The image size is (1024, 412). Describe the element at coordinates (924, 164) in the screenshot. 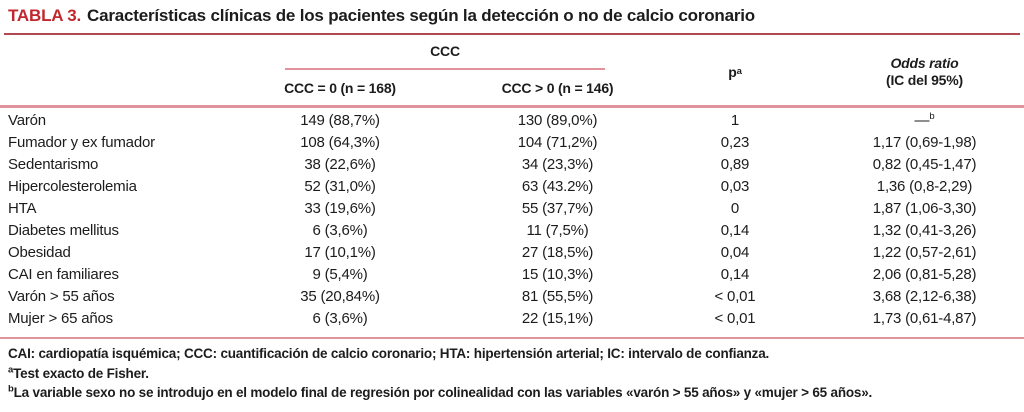

I see `cell-odds-ratio: 0,82 (0,45-1,47)` at that location.